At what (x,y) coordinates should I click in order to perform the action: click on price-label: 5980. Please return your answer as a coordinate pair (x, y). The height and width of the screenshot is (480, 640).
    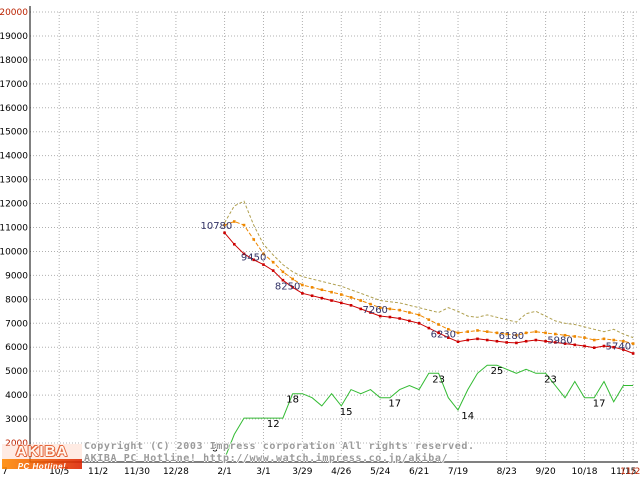
    Looking at the image, I should click on (559, 341).